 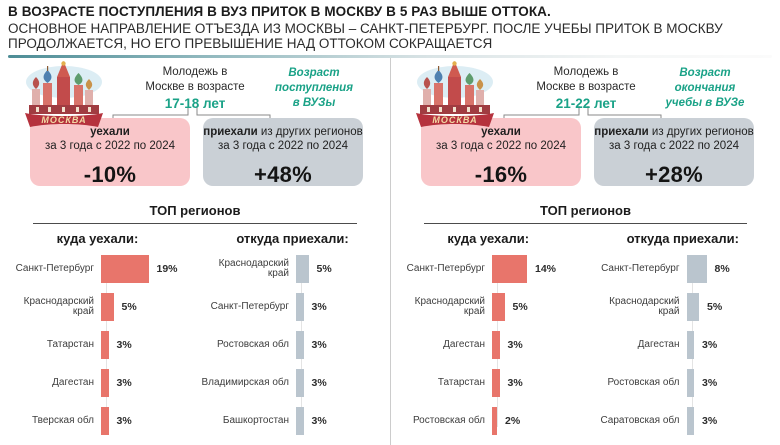 What do you see at coordinates (585, 223) in the screenshot?
I see `top-regions-rule` at bounding box center [585, 223].